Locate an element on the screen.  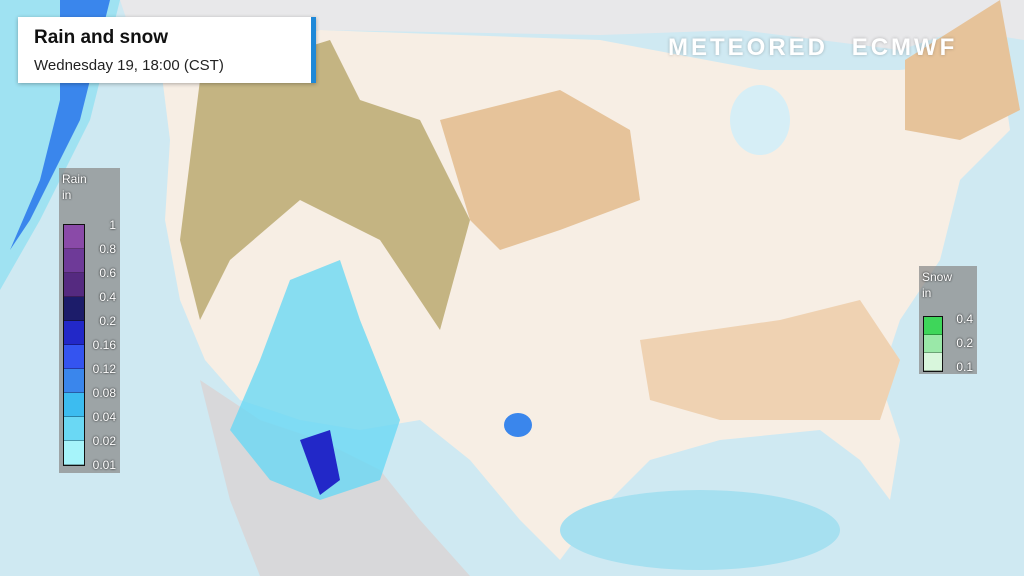
rain-legend-unit: in is located at coordinates (67, 195).